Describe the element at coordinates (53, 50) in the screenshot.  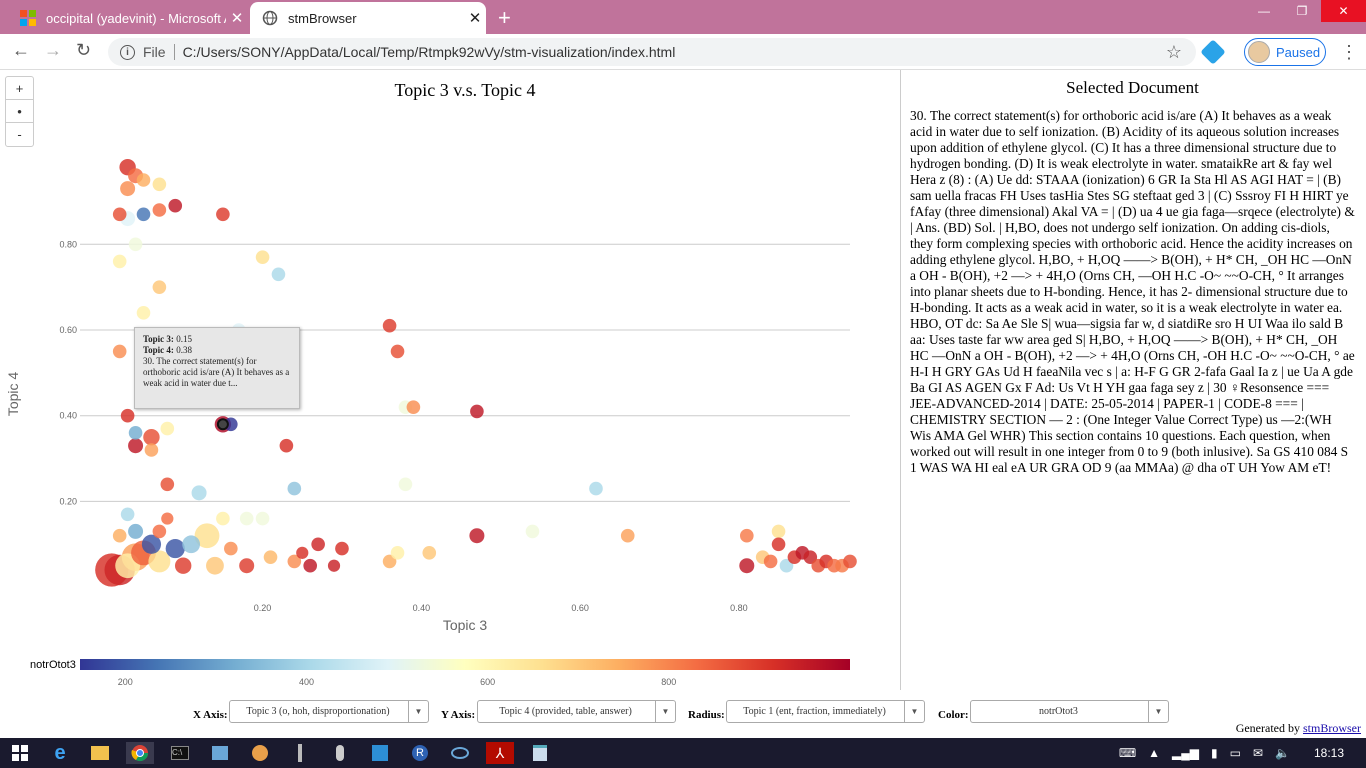
I see `forward-arrow-icon: →` at that location.